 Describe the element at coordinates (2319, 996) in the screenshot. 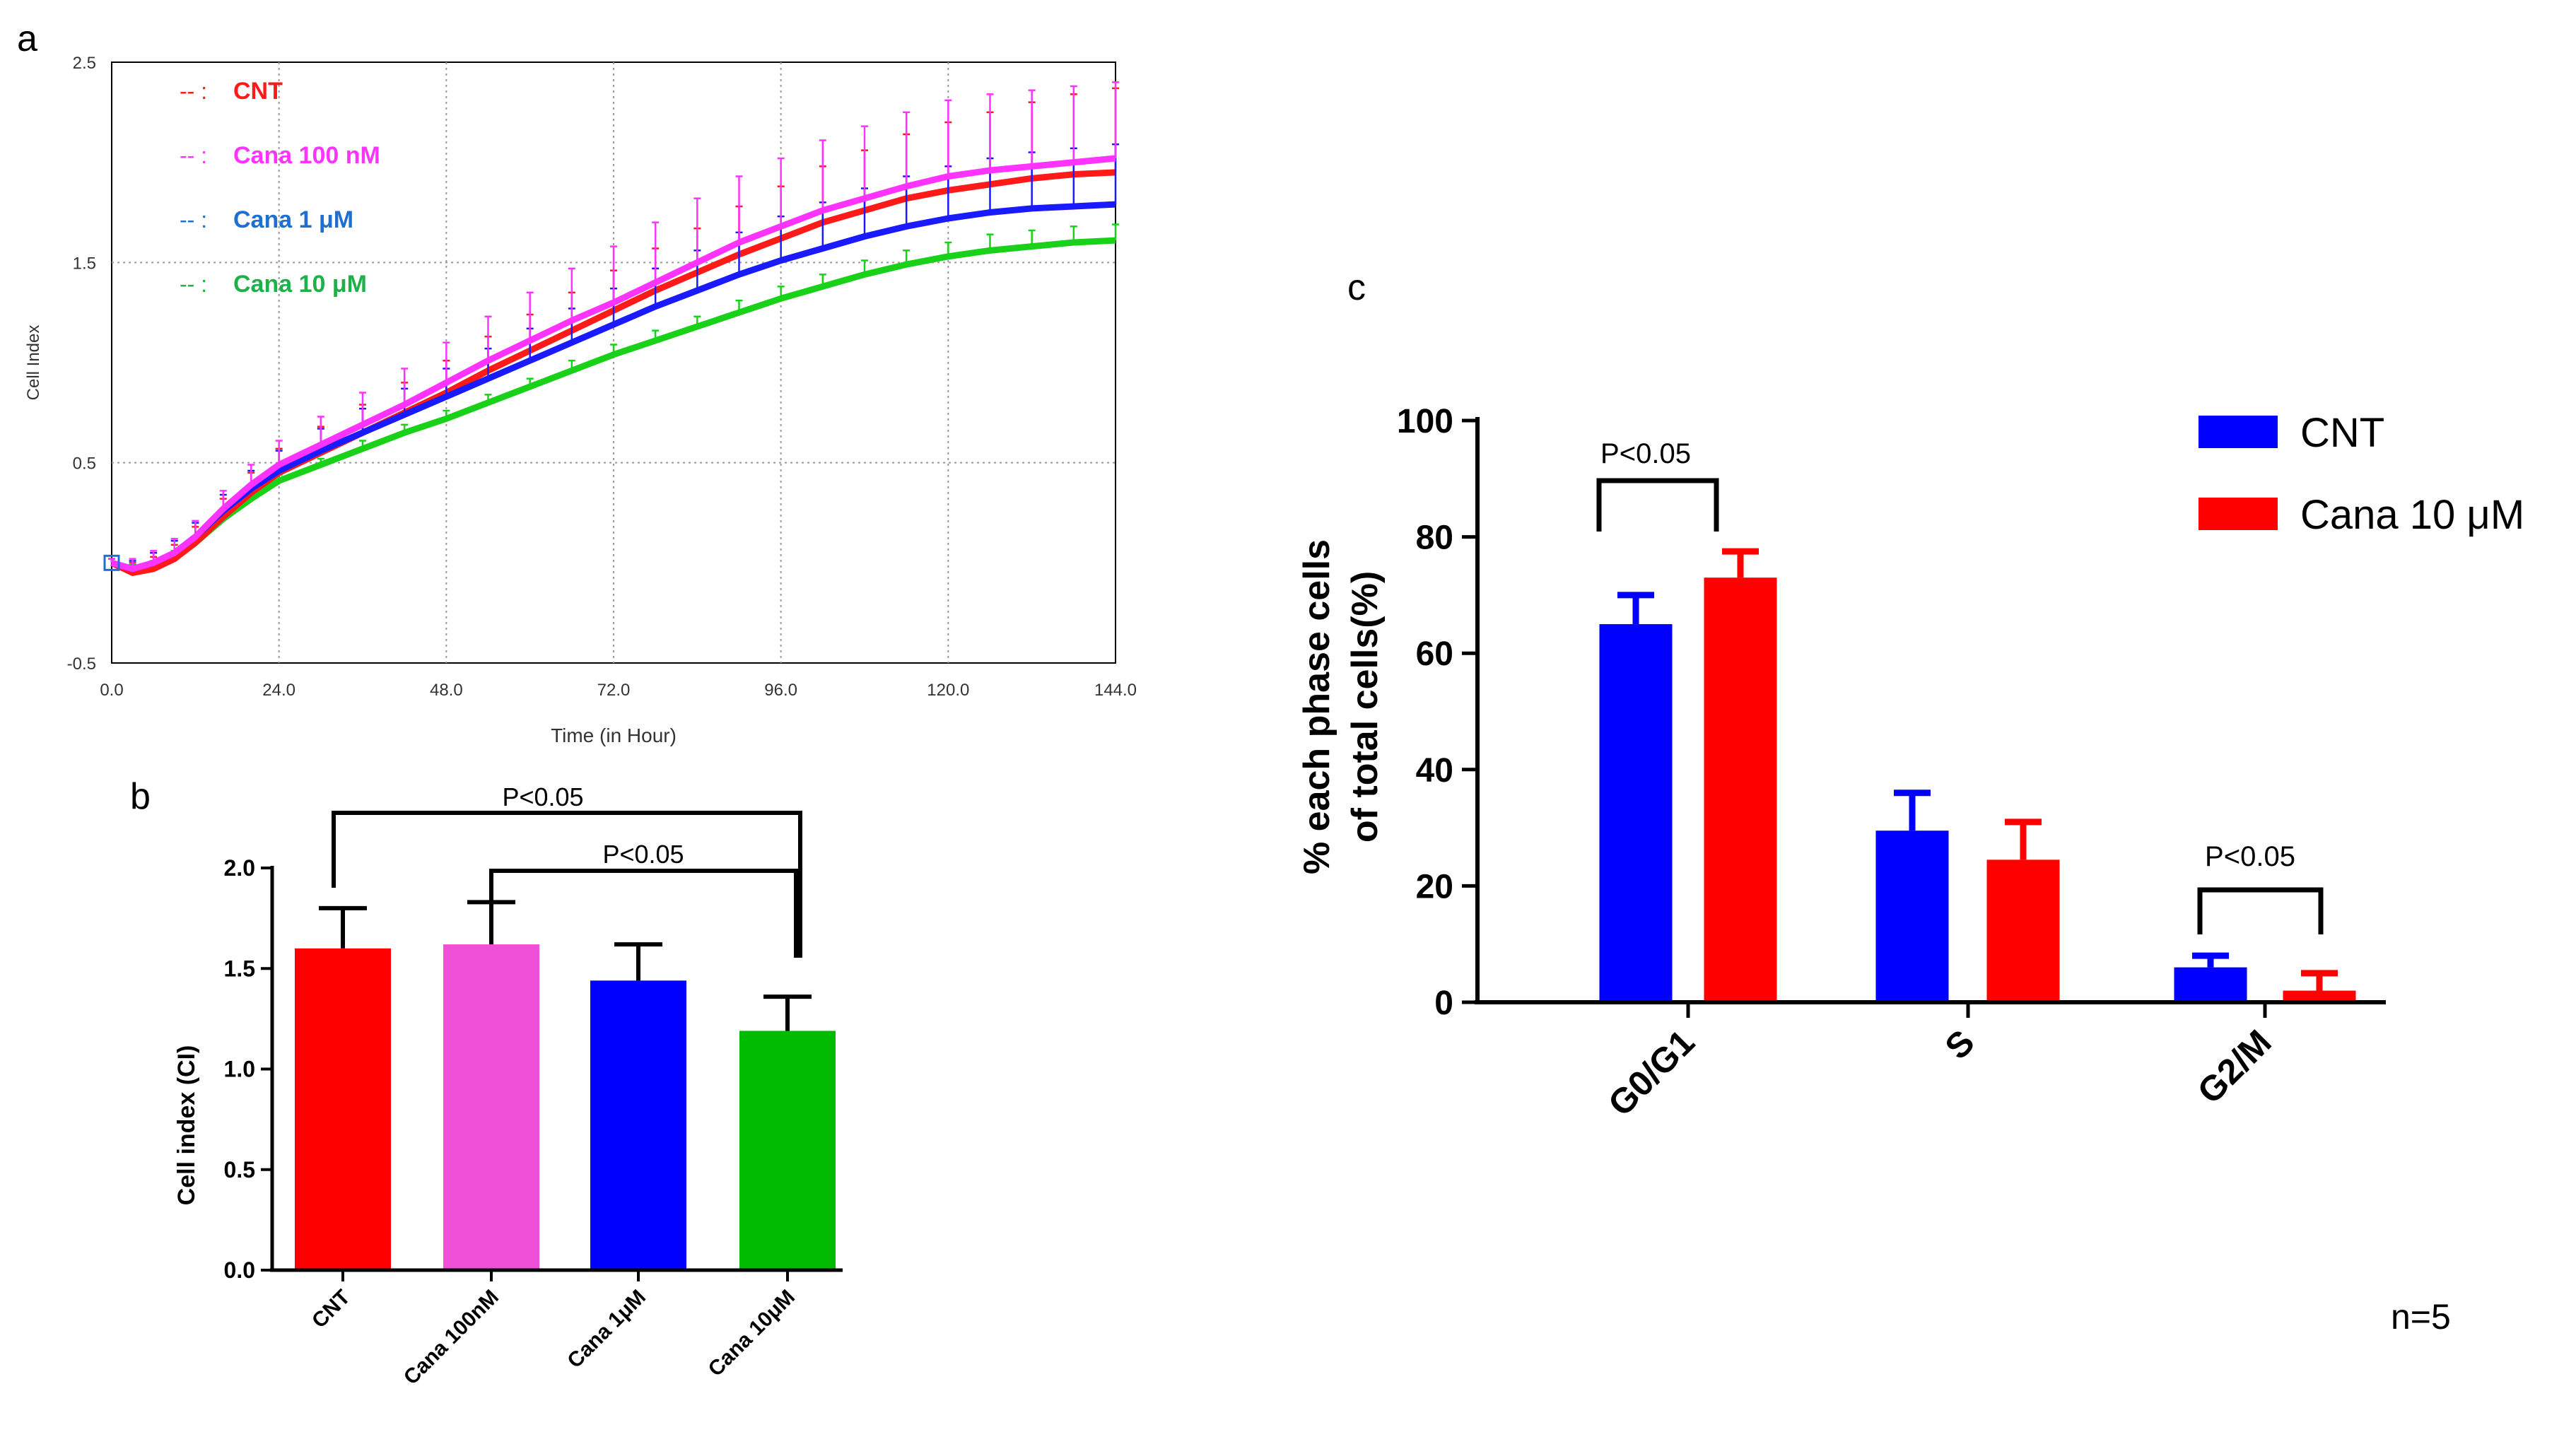

I see `bar-cana-10-μm-g2-m` at that location.